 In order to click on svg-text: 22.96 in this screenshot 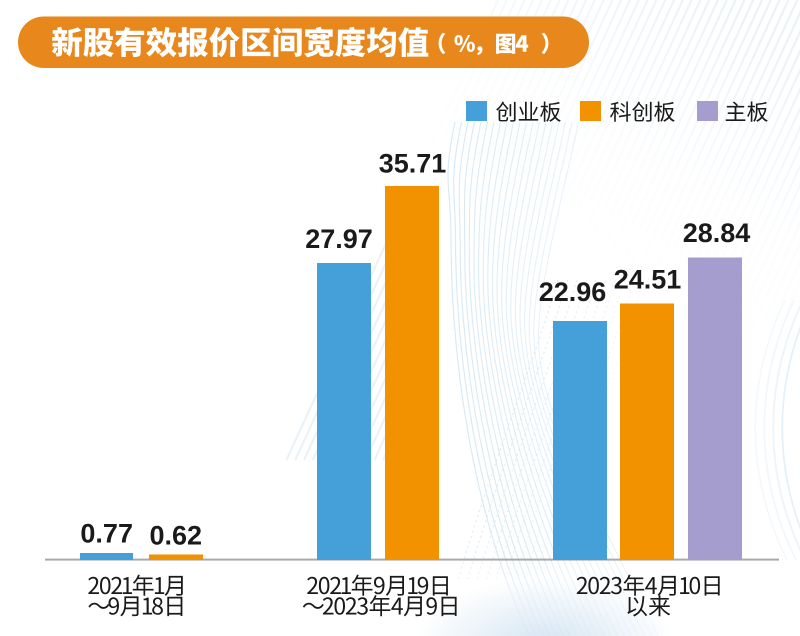, I will do `click(573, 292)`.